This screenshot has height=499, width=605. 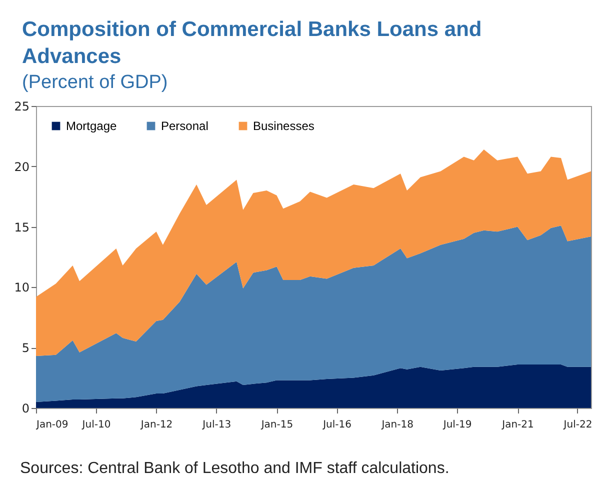 What do you see at coordinates (96, 425) in the screenshot?
I see `x-tick-label: Jul-10` at bounding box center [96, 425].